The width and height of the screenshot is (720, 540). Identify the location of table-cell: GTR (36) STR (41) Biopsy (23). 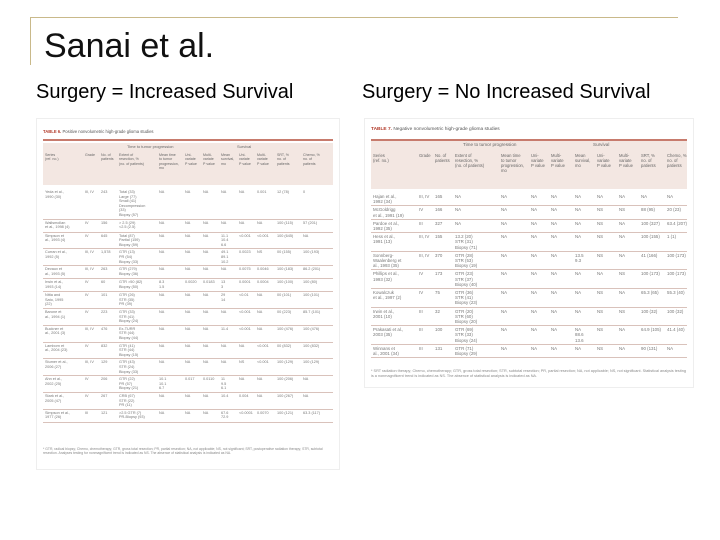
(466, 297).